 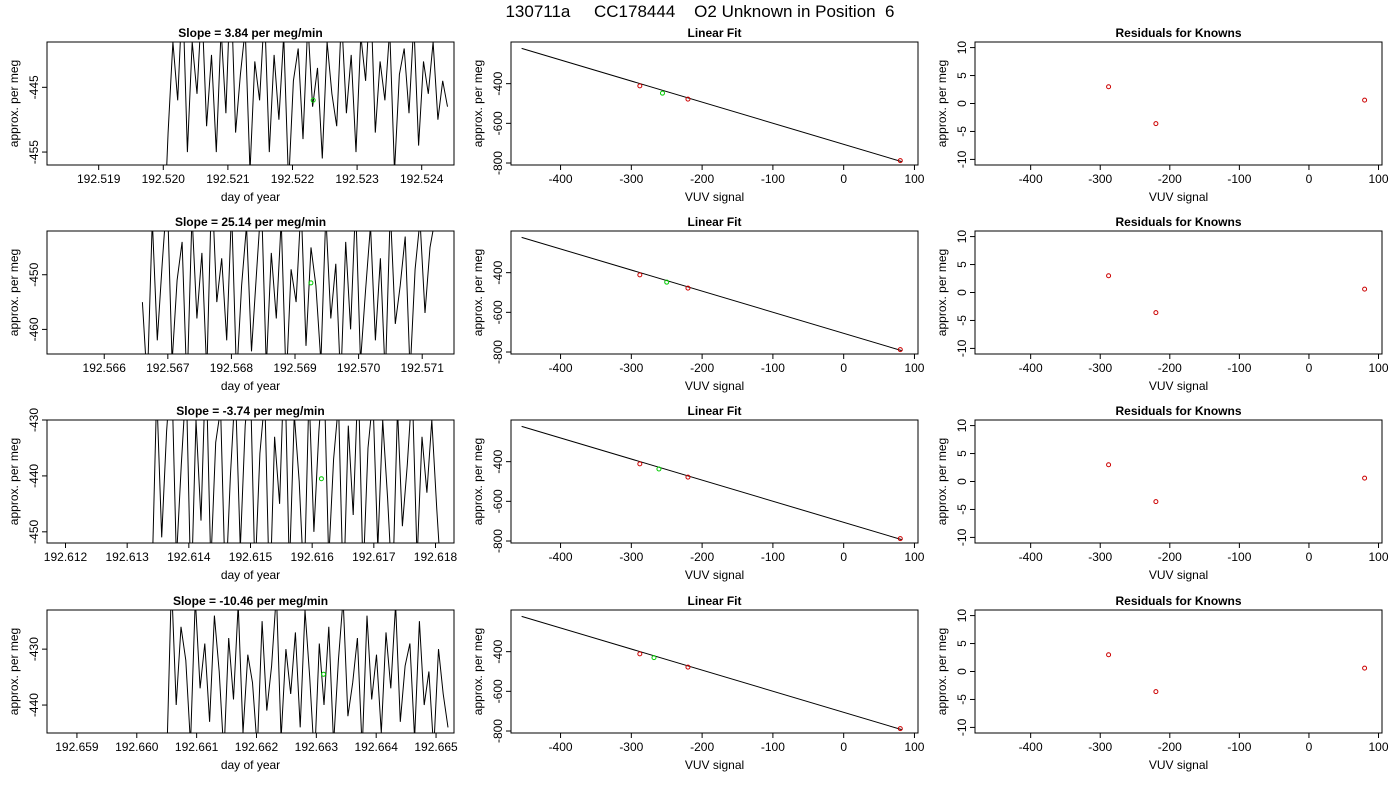 What do you see at coordinates (127, 557) in the screenshot?
I see `x-tick-label: 192.613` at bounding box center [127, 557].